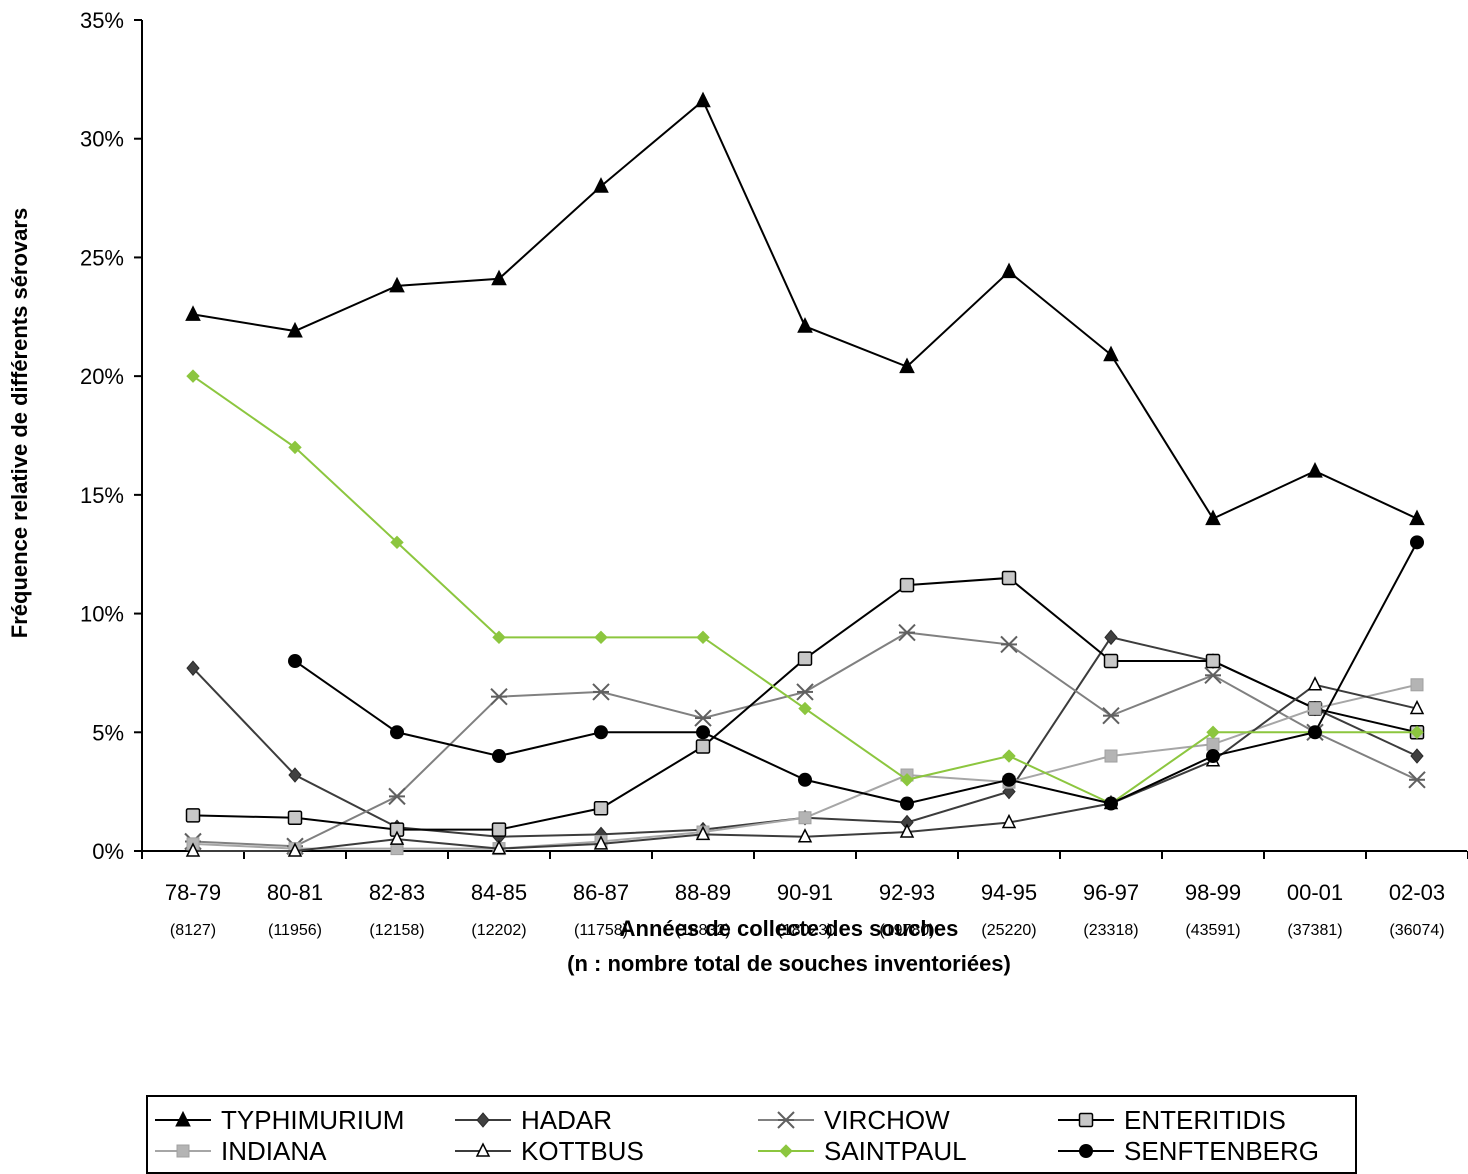  Describe the element at coordinates (108, 851) in the screenshot. I see `y-tick-label: 0%` at that location.